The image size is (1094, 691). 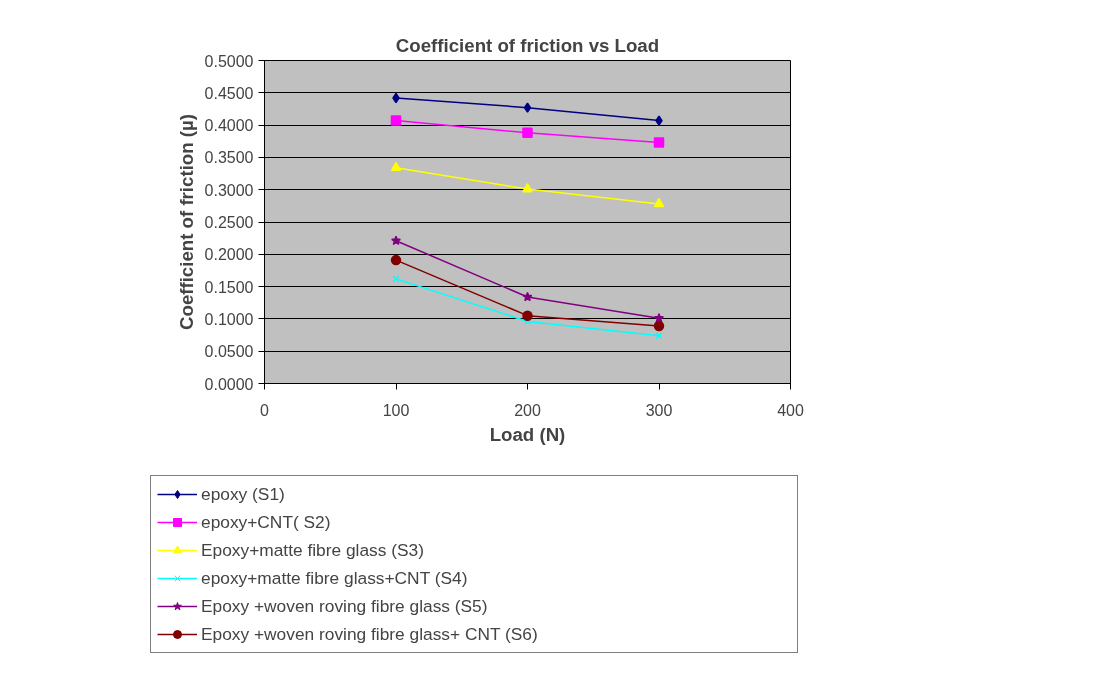 I want to click on legend-label: Epoxy +woven roving fibre glass+ CNT (S6), so click(x=370, y=634).